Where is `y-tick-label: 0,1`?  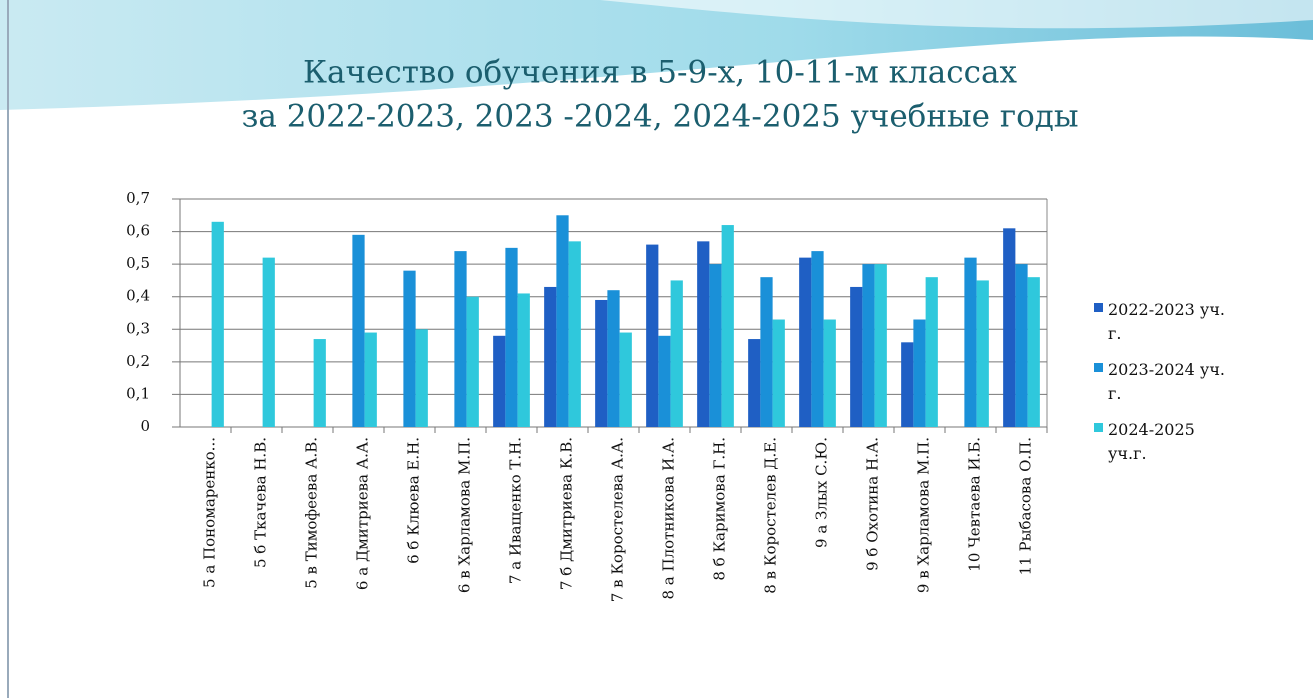 y-tick-label: 0,1 is located at coordinates (138, 393).